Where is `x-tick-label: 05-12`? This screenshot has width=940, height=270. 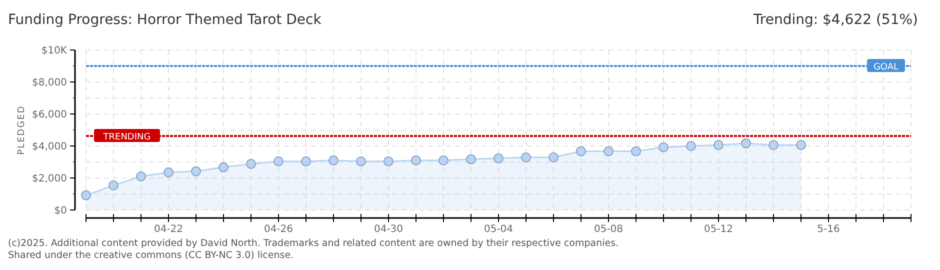
x-tick-label: 05-12 is located at coordinates (719, 229).